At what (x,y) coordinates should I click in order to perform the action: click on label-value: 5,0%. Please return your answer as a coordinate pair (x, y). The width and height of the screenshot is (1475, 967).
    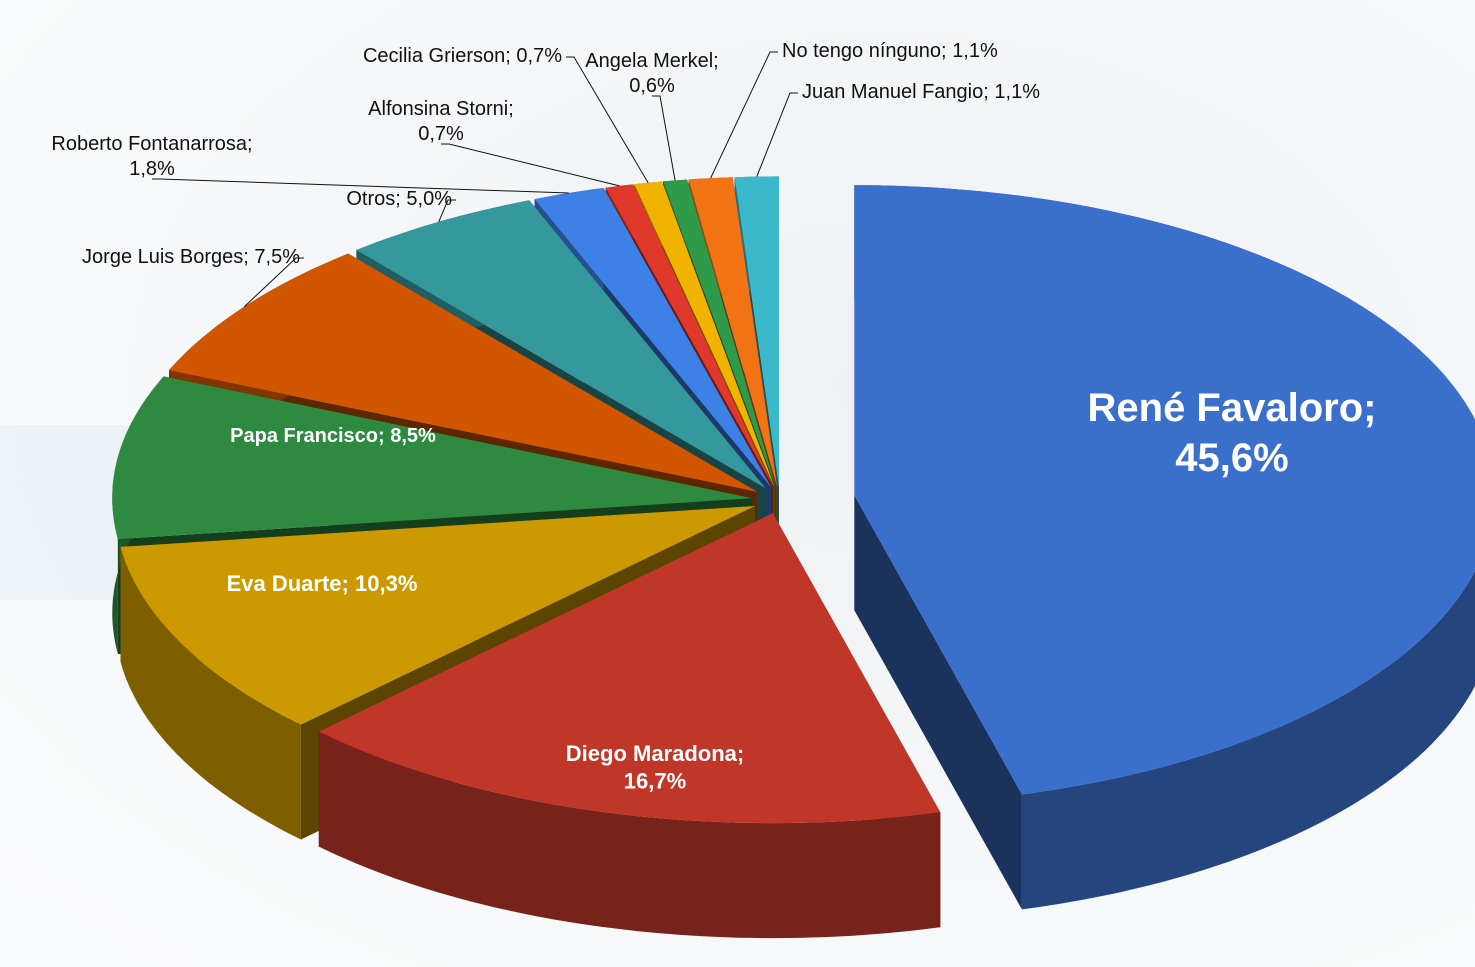
    Looking at the image, I should click on (429, 199).